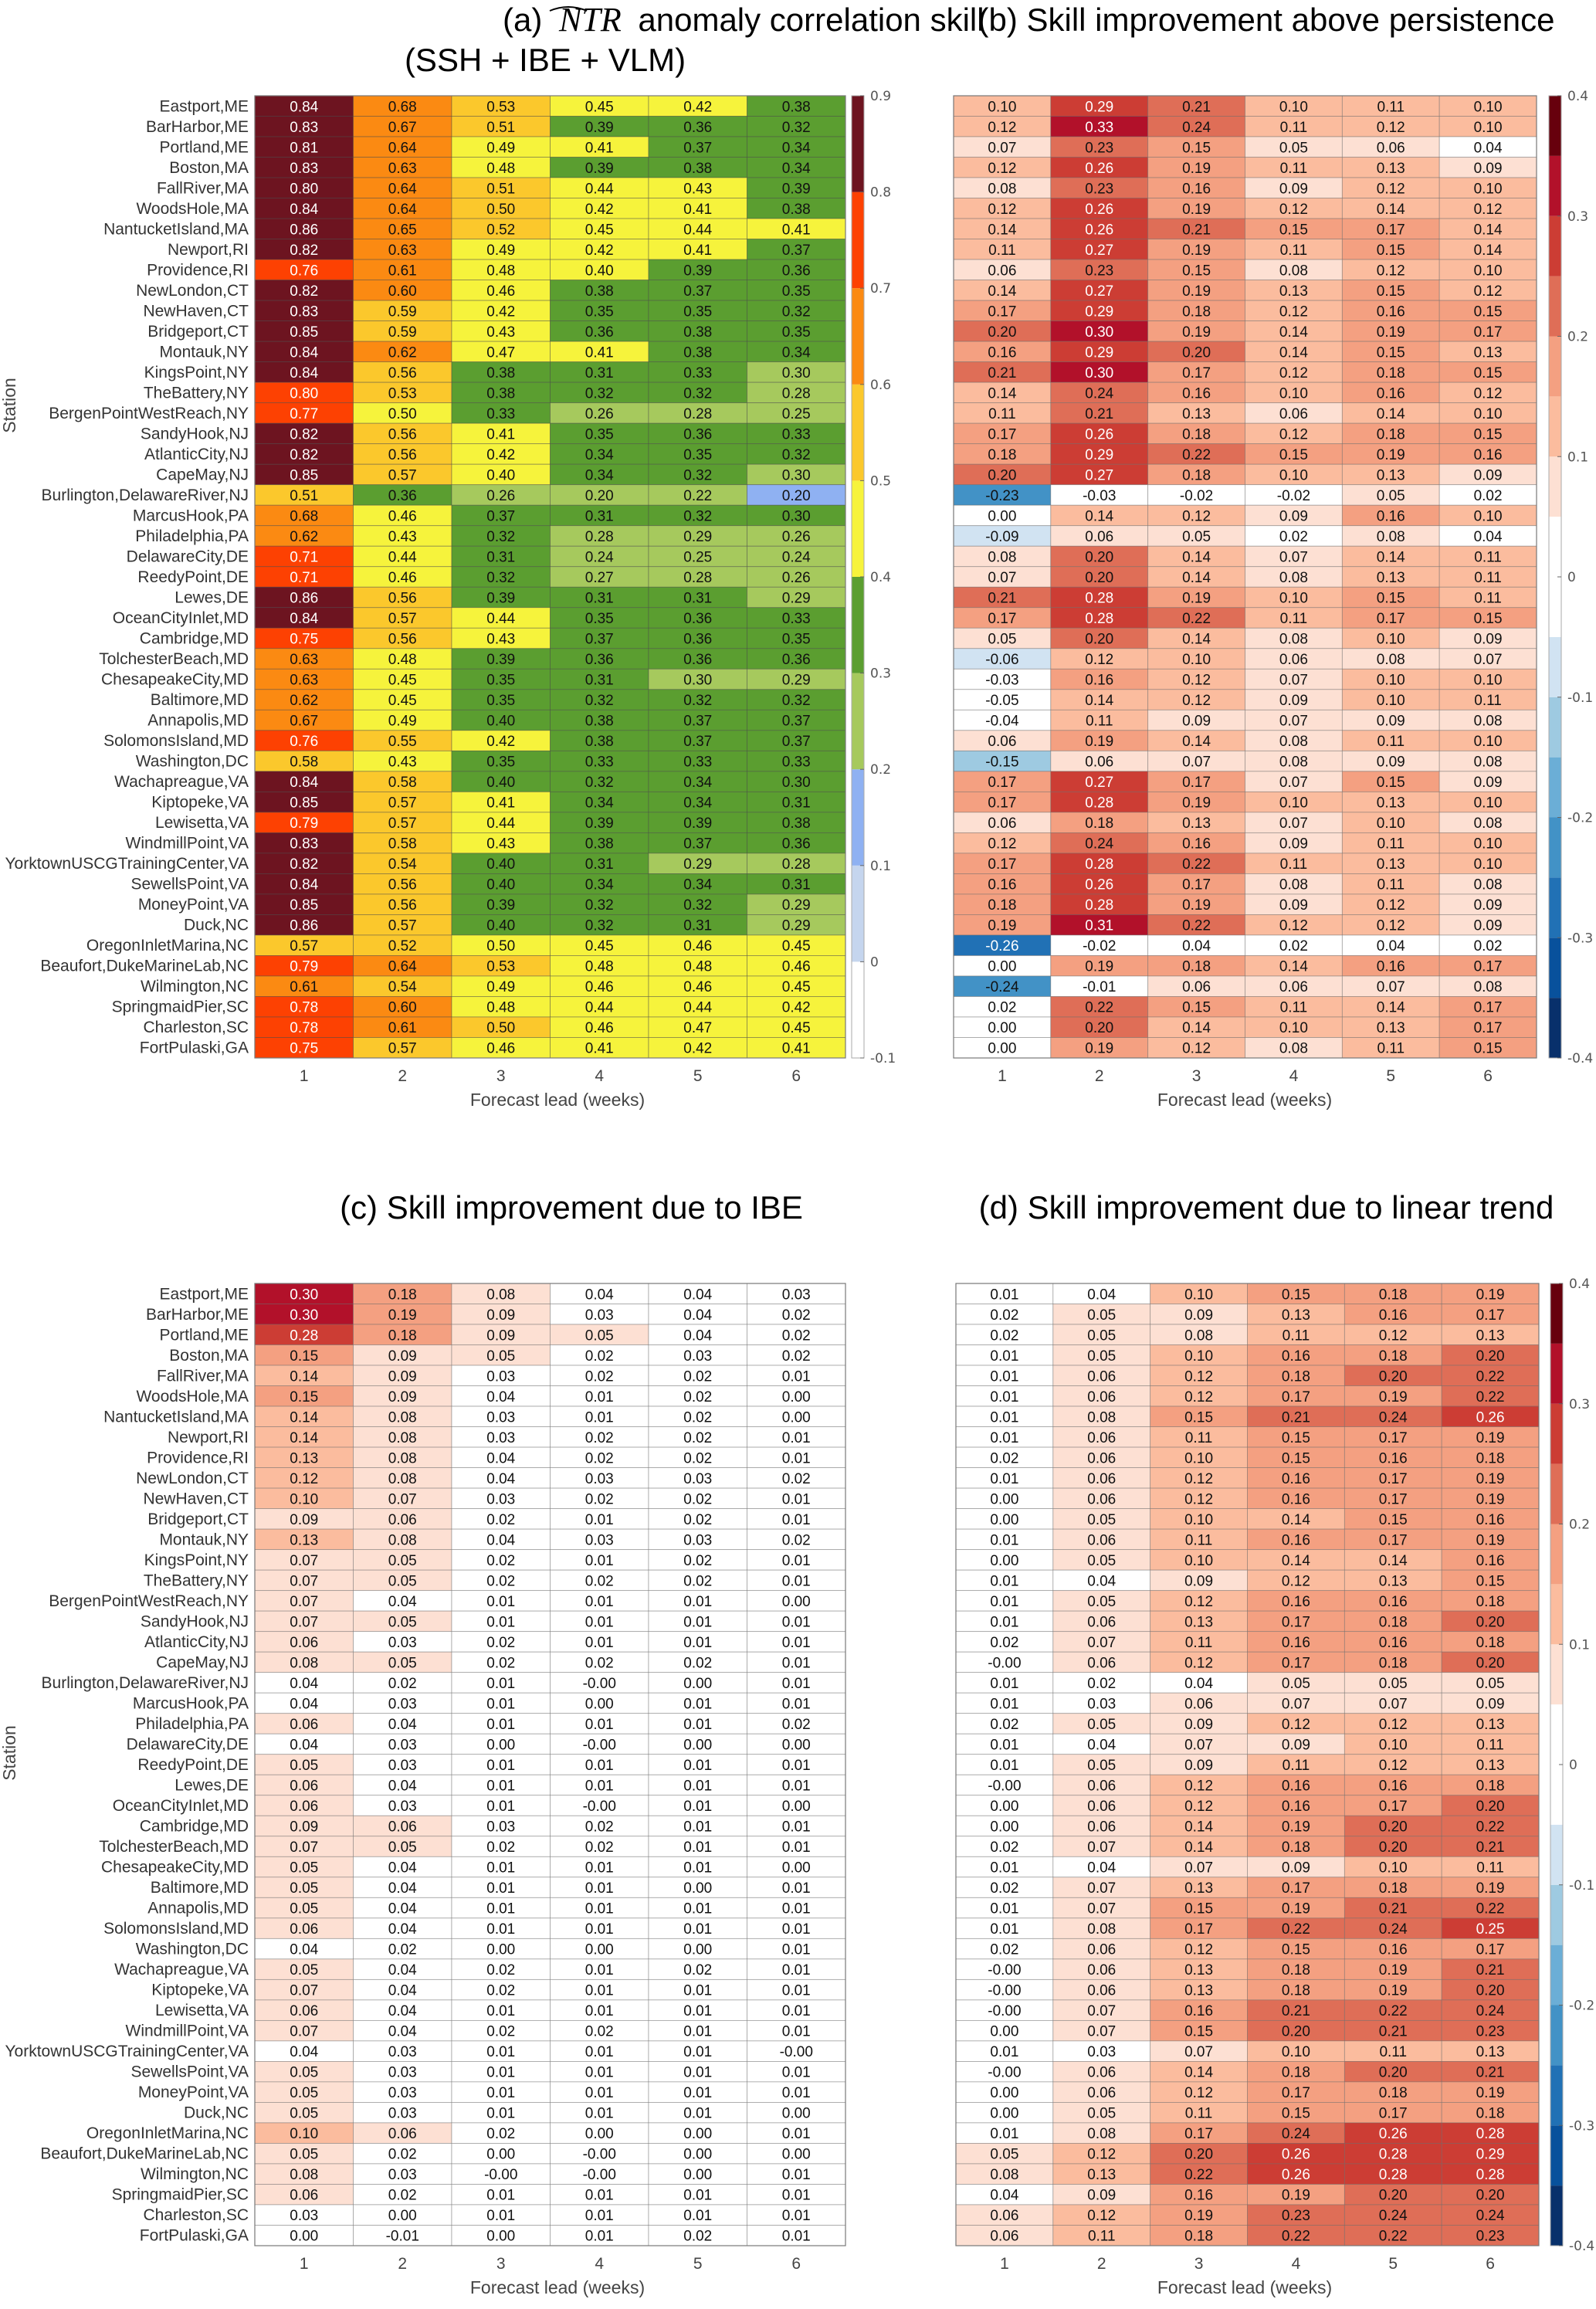 The height and width of the screenshot is (2309, 1596). I want to click on table-row: Portland,ME 0.28 0.18 0.09 0.05 0.04 0.02, so click(502, 1334).